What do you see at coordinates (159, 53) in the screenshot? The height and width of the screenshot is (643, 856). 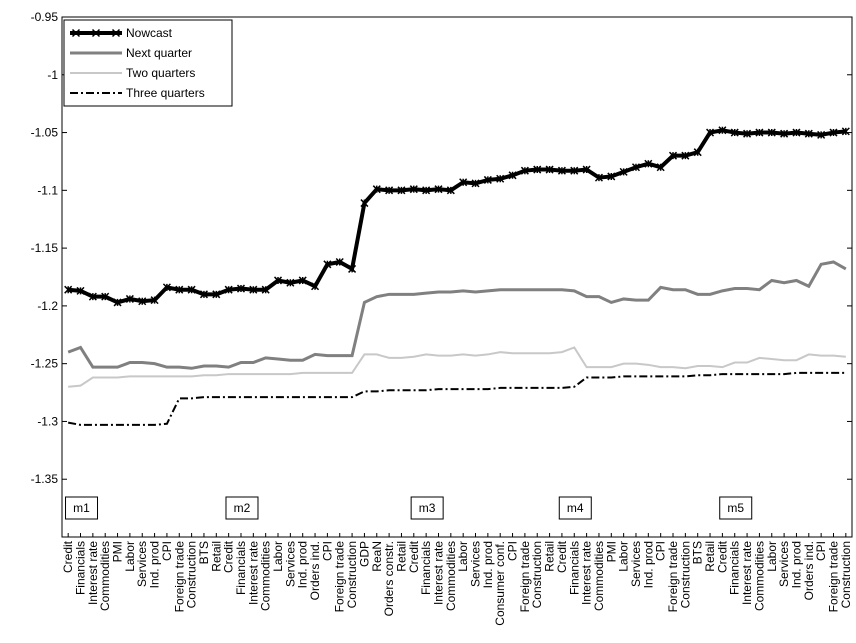 I see `legend-label: Next quarter` at bounding box center [159, 53].